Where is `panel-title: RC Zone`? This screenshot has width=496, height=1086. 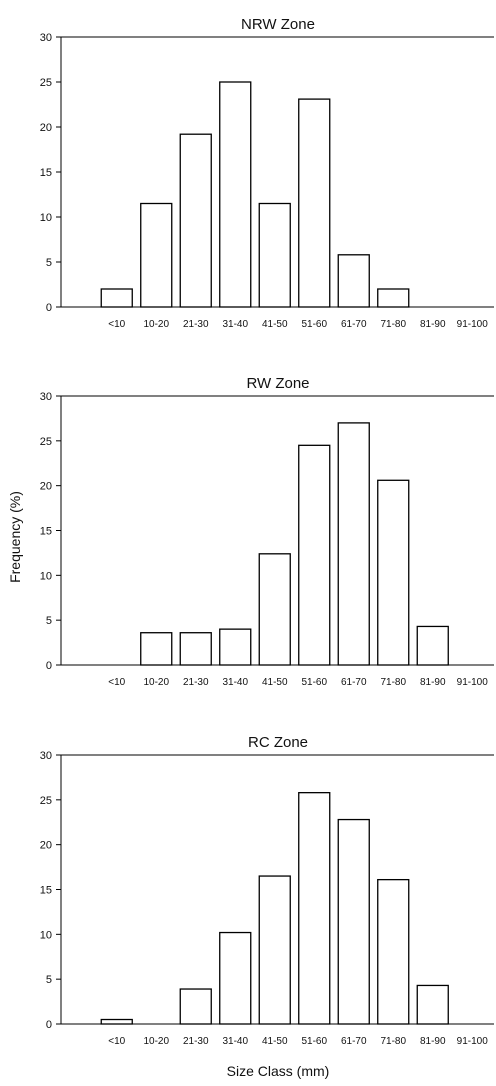 panel-title: RC Zone is located at coordinates (278, 742).